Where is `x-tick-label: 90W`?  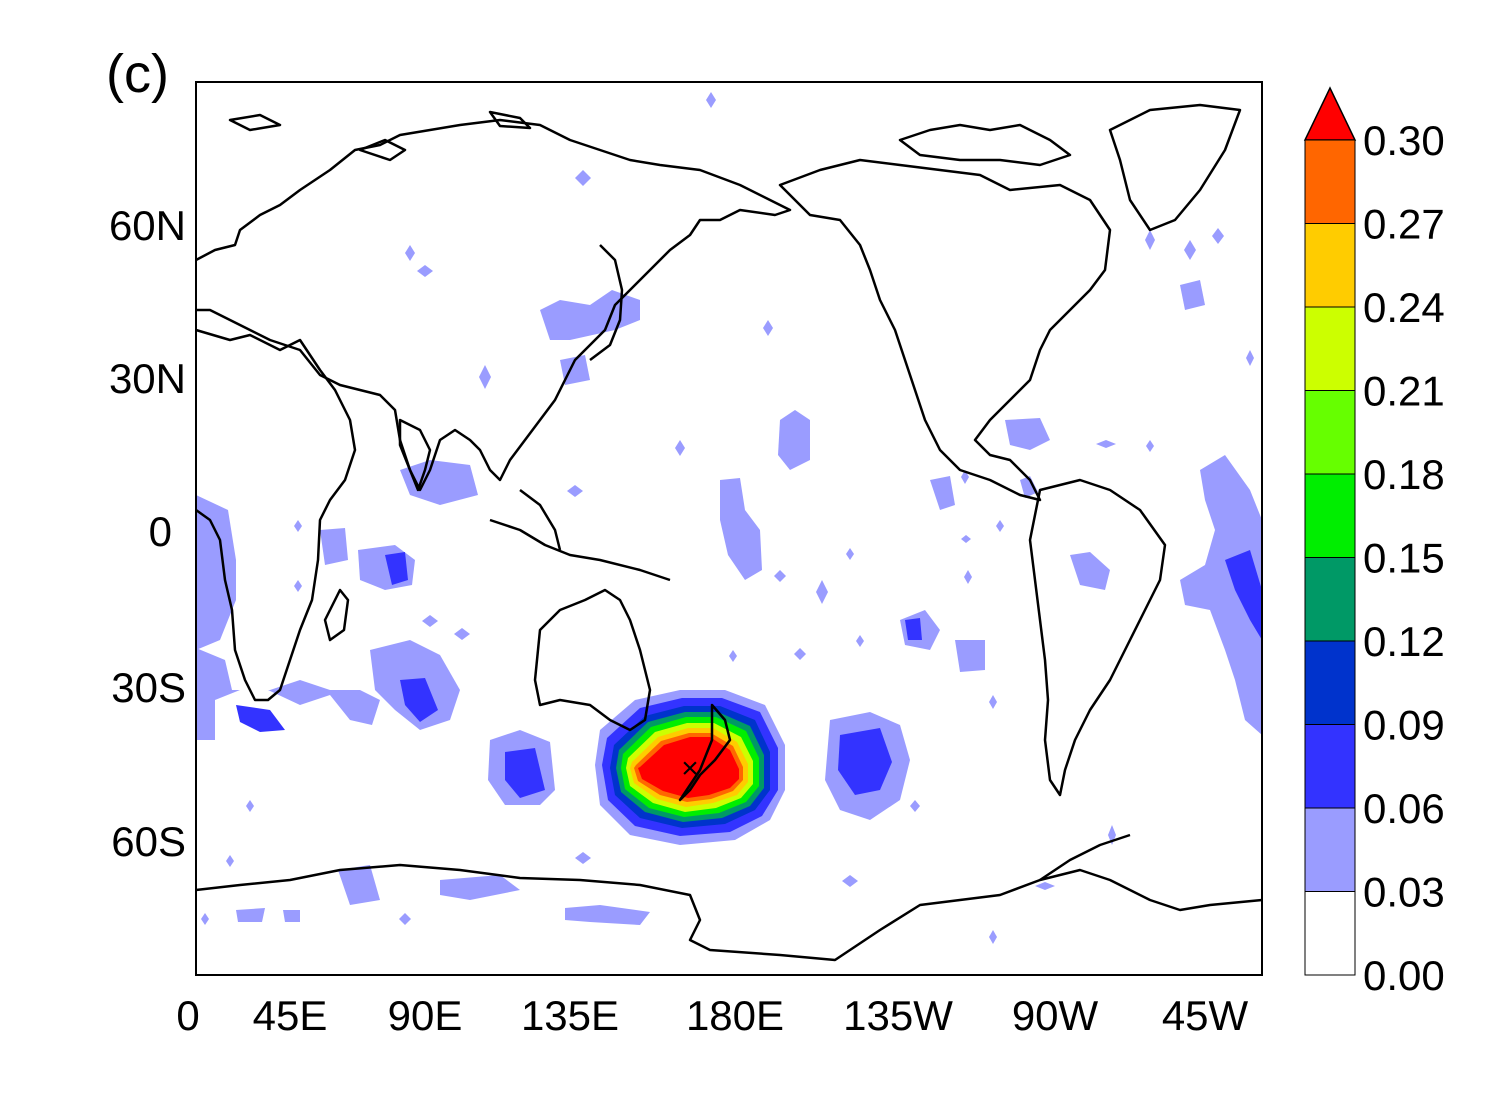 x-tick-label: 90W is located at coordinates (1055, 1015).